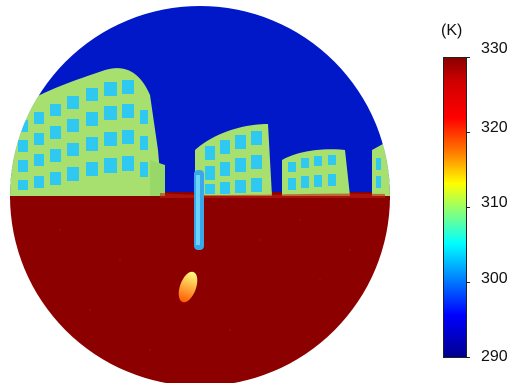 This screenshot has height=383, width=522. Describe the element at coordinates (87, 132) in the screenshot. I see `left-building` at that location.